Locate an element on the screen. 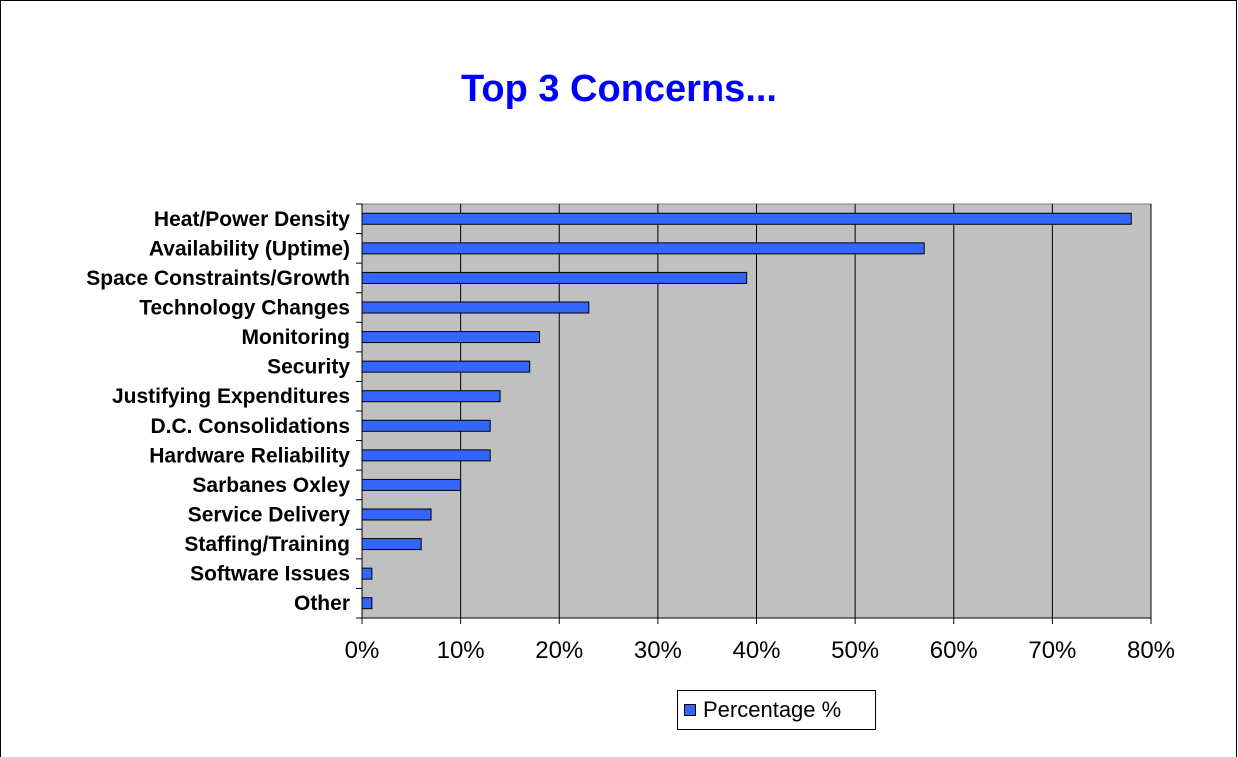 The image size is (1238, 757). x-tick-label: 70% is located at coordinates (1052, 650).